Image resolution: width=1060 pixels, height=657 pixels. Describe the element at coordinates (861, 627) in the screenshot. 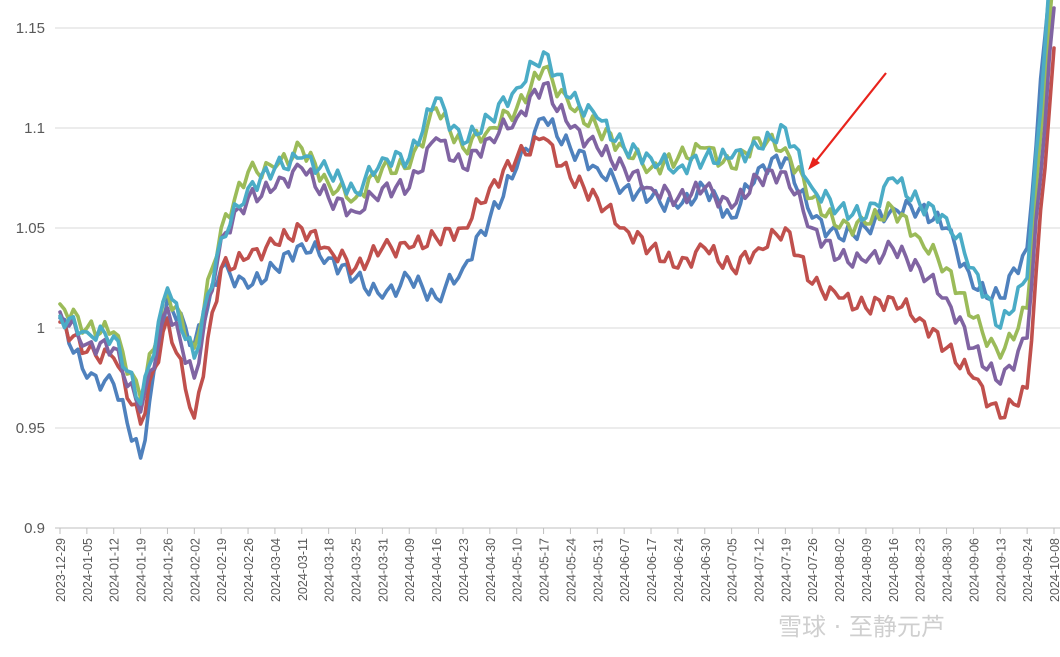

I see `watermark: 雪球 · 至静元芦` at that location.